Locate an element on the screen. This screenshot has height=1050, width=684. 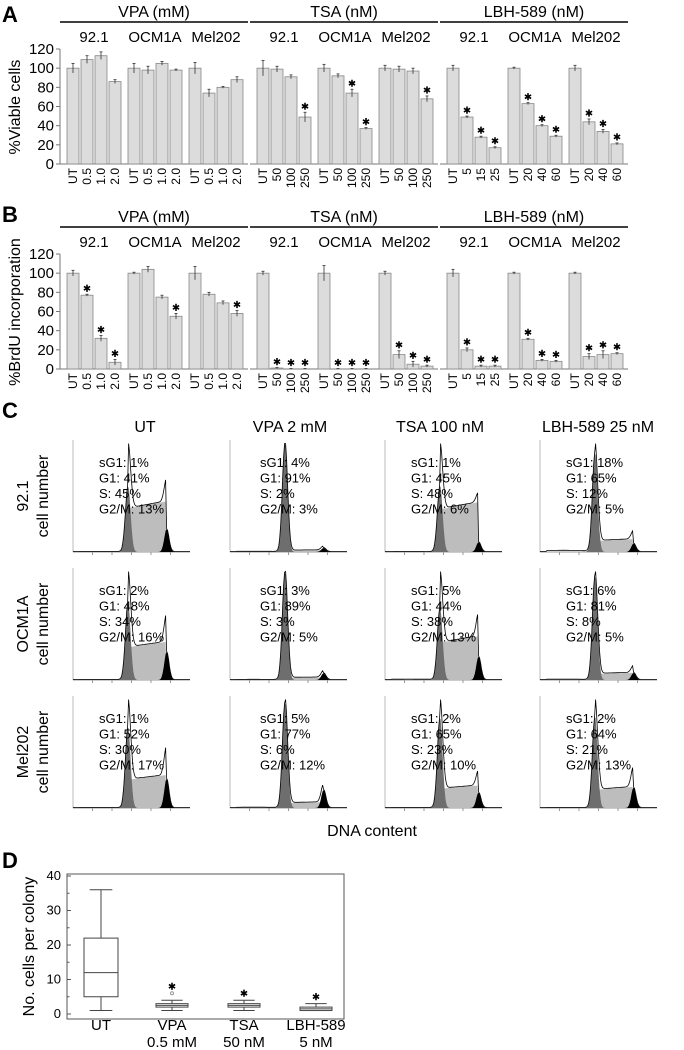
cell-cycle-stat: S: 48% is located at coordinates (432, 493).